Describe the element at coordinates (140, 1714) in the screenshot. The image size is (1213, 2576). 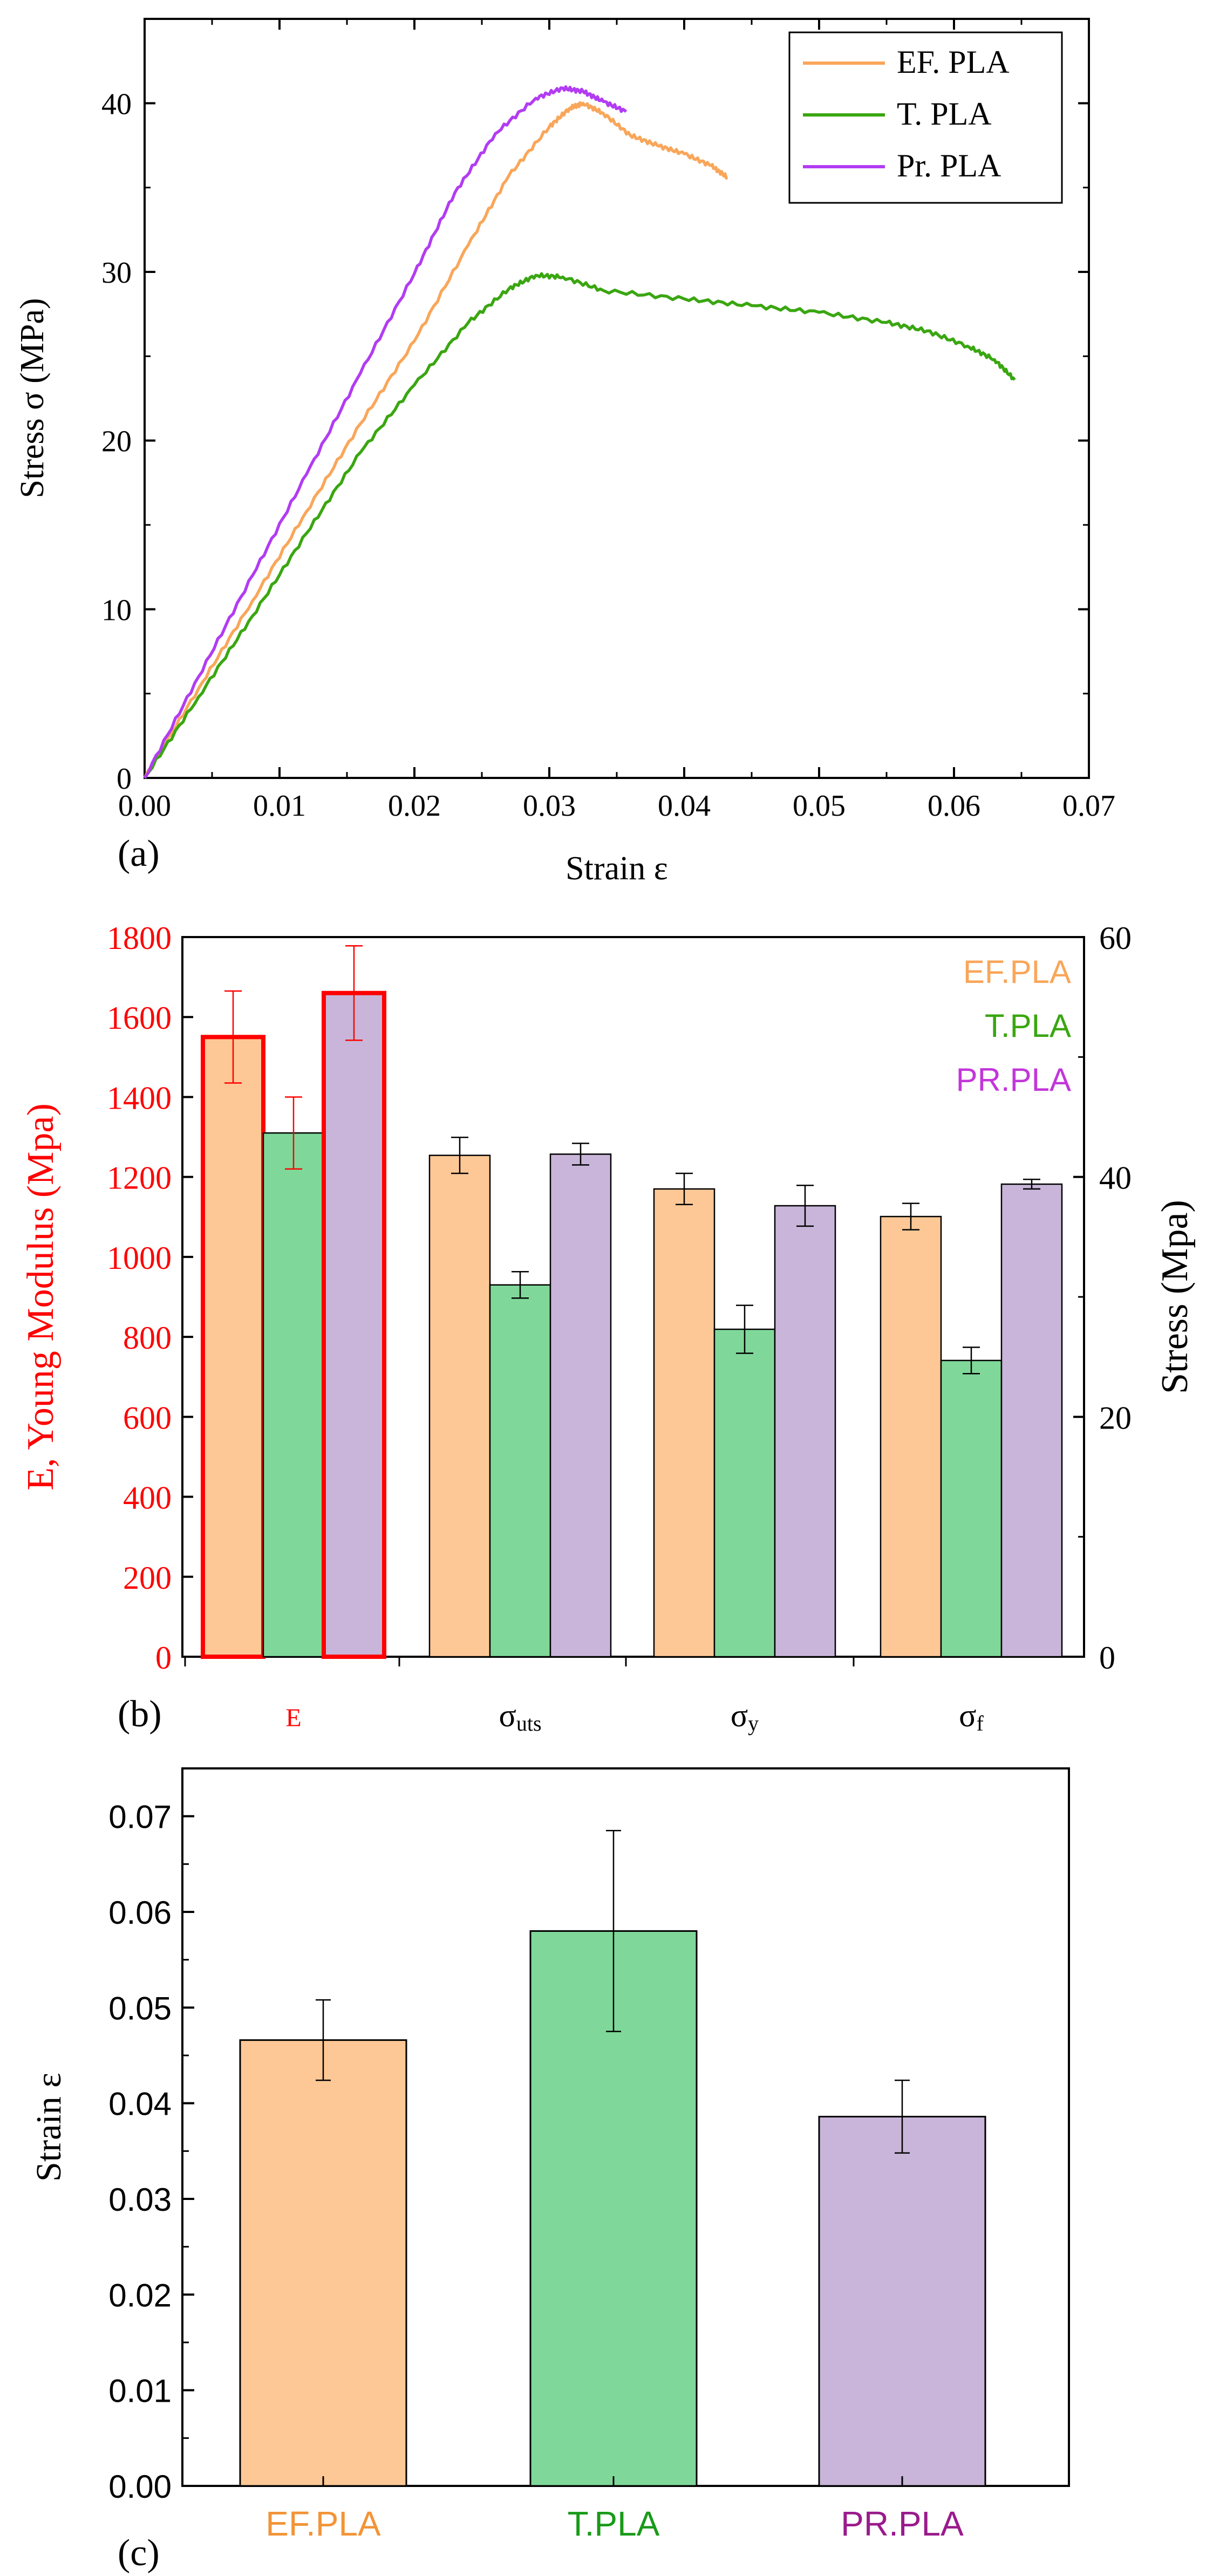
I see `panel-b-letter: (b)` at that location.